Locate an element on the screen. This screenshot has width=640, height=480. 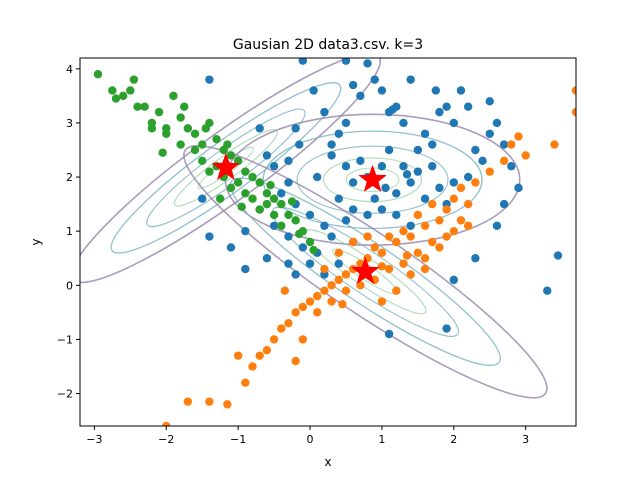
x-tick-label: 1 is located at coordinates (381, 439).